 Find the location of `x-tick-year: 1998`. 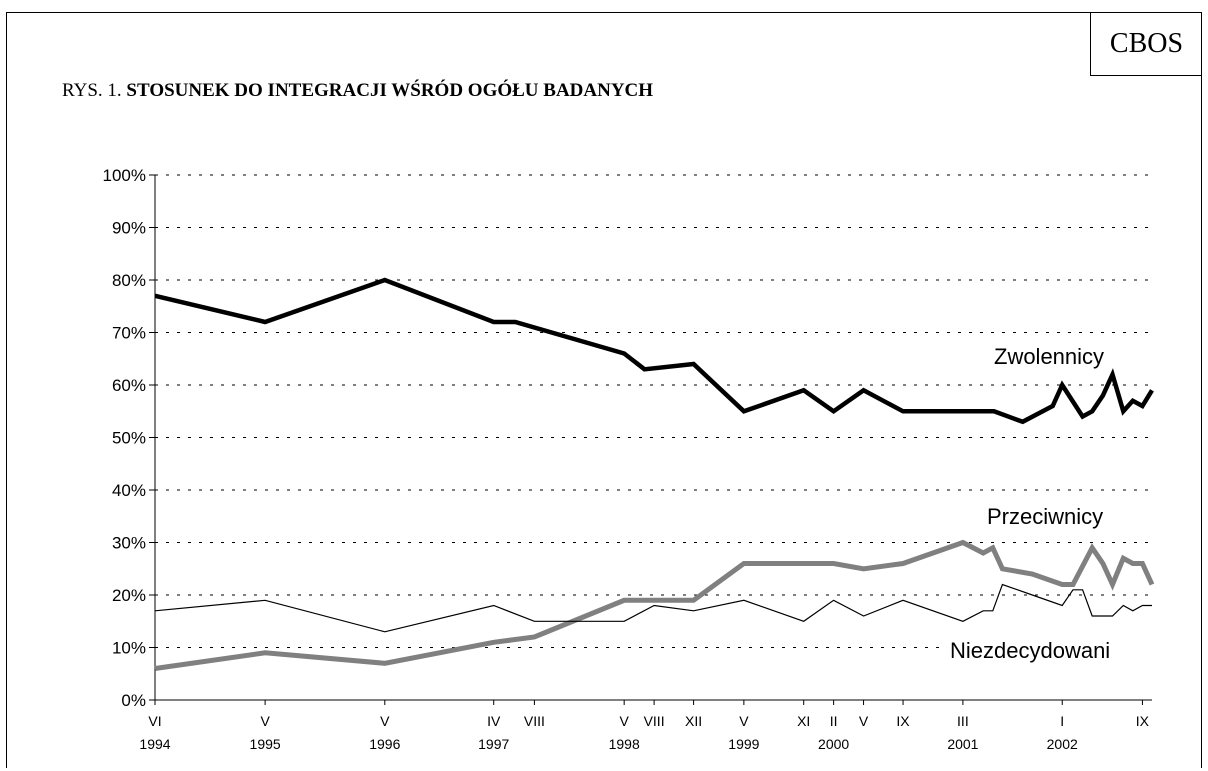

x-tick-year: 1998 is located at coordinates (624, 744).